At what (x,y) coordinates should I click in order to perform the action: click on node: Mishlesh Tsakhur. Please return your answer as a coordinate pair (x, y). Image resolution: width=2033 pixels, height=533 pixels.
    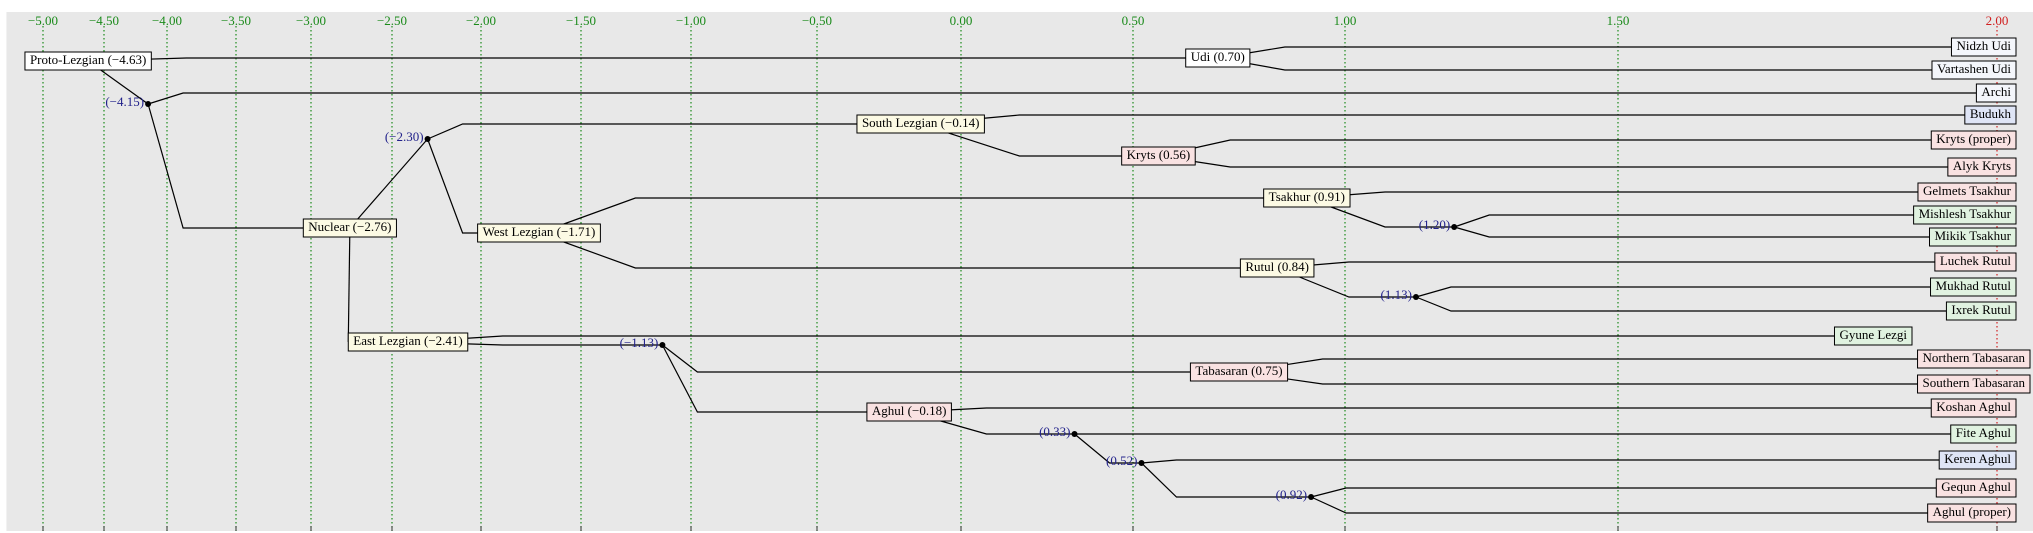
    Looking at the image, I should click on (1965, 215).